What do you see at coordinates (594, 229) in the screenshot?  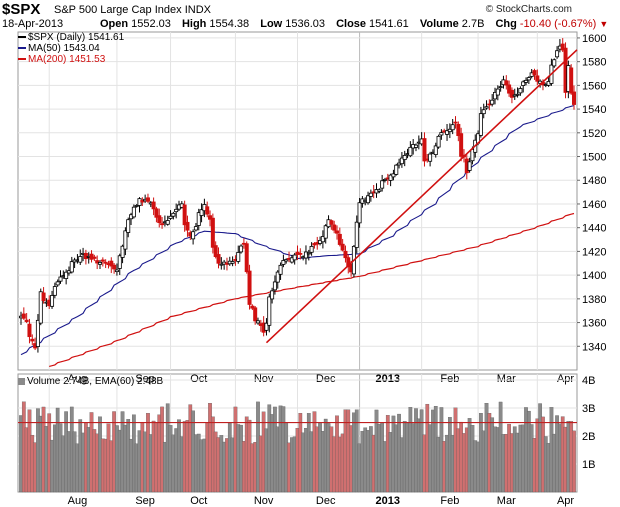 I see `y-tick-label: 1440` at bounding box center [594, 229].